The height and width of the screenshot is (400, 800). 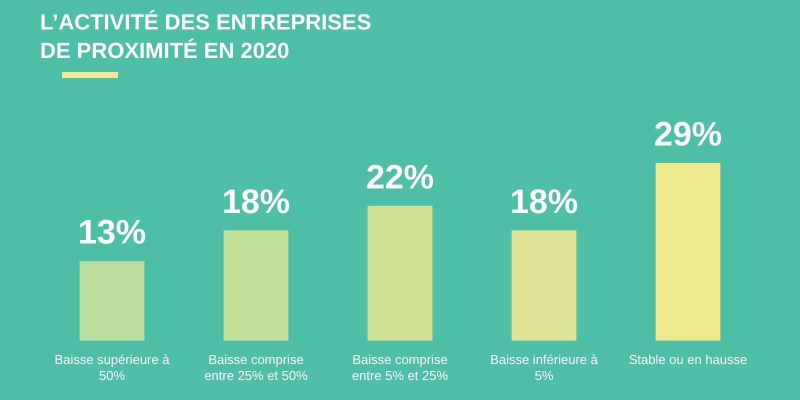 What do you see at coordinates (544, 367) in the screenshot?
I see `x-tick-label: Baisse inférieure à 5%` at bounding box center [544, 367].